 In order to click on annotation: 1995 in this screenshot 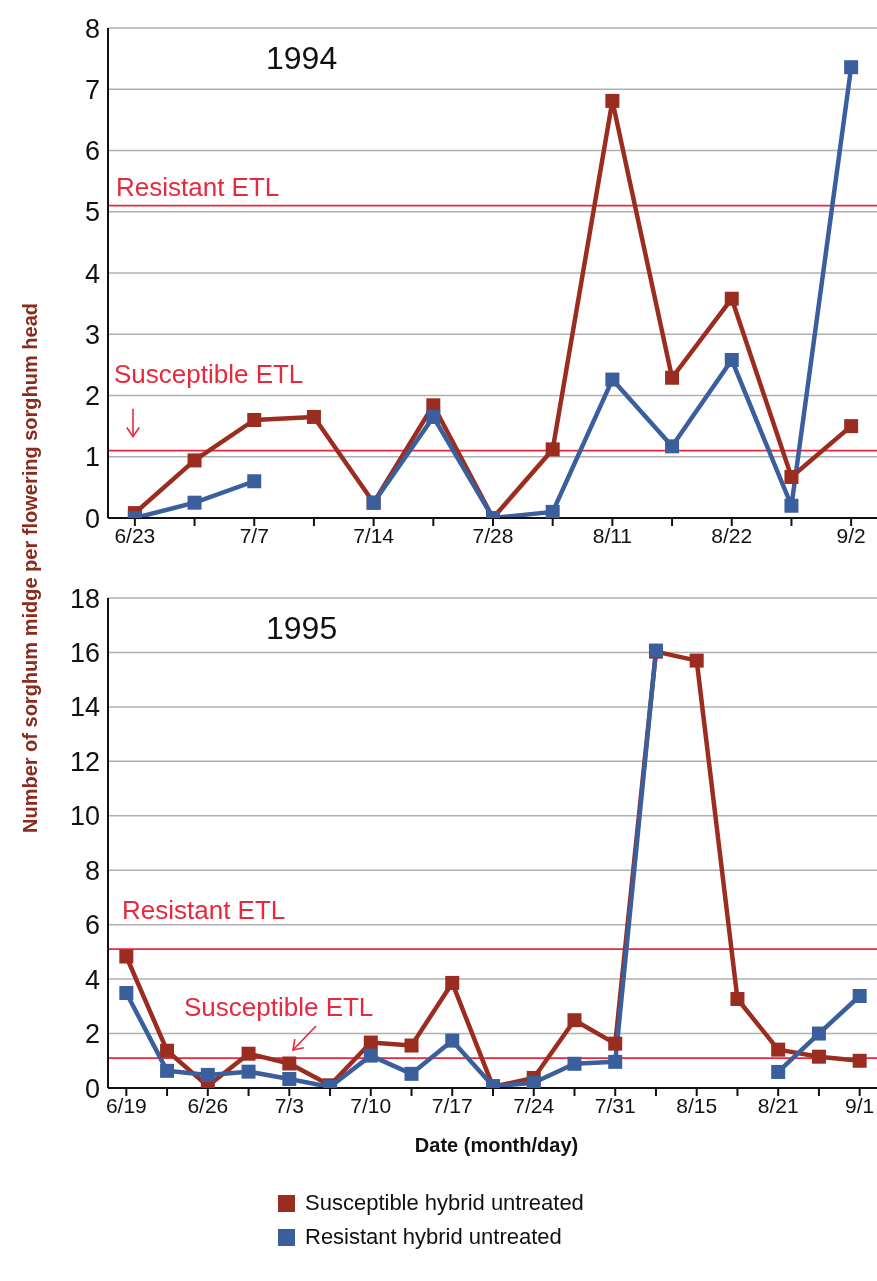, I will do `click(302, 628)`.